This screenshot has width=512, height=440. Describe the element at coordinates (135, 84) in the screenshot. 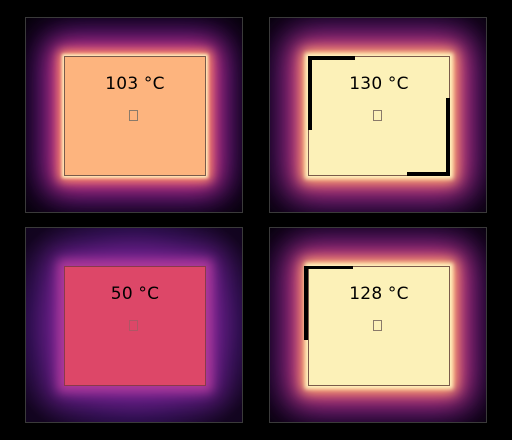

I see `temperature-label: 103 °C` at that location.